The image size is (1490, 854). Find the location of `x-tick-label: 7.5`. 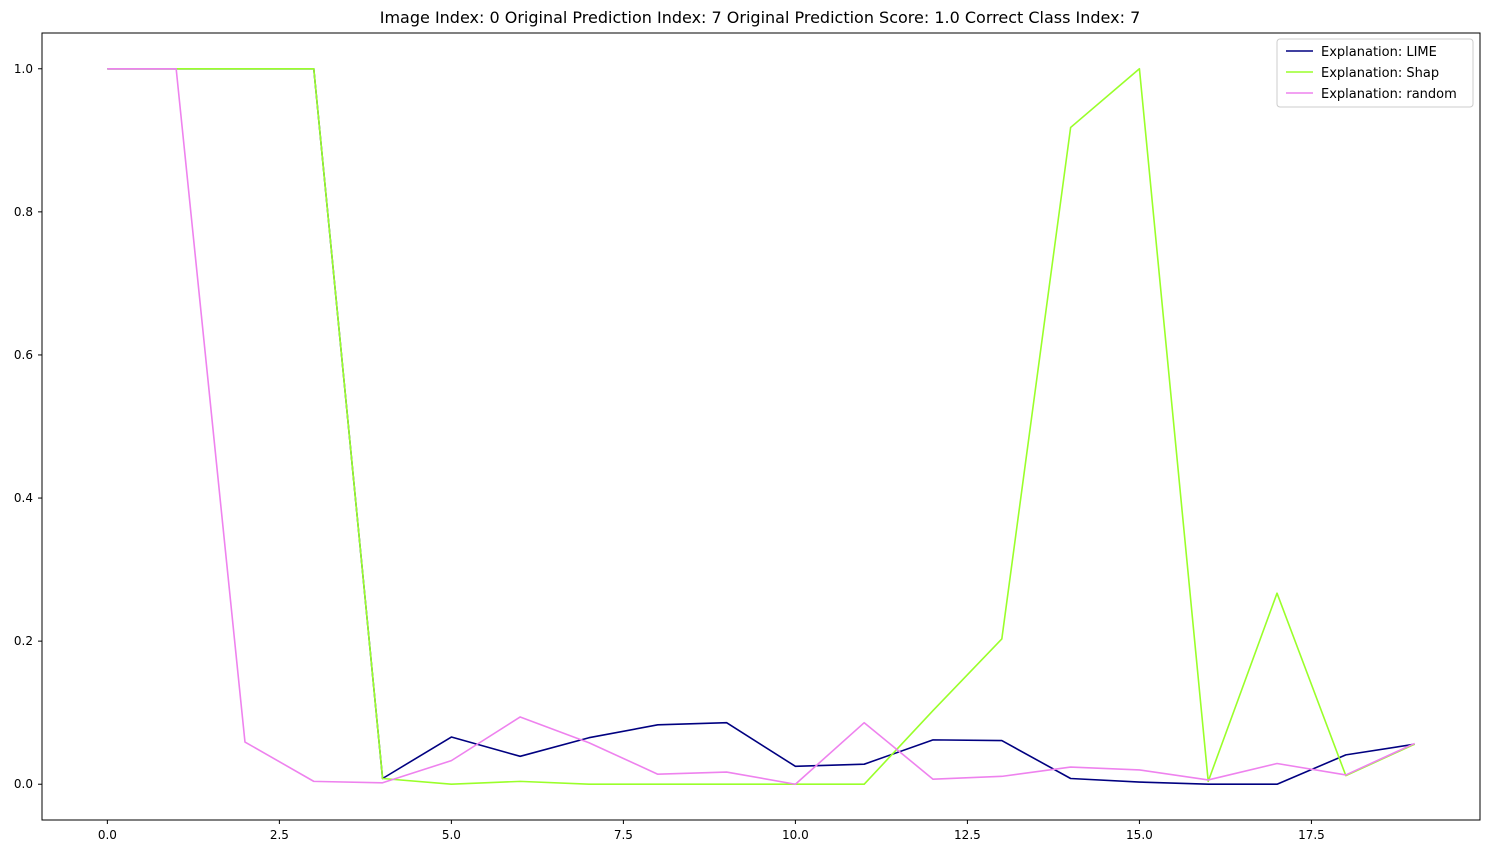

x-tick-label: 7.5 is located at coordinates (623, 835).